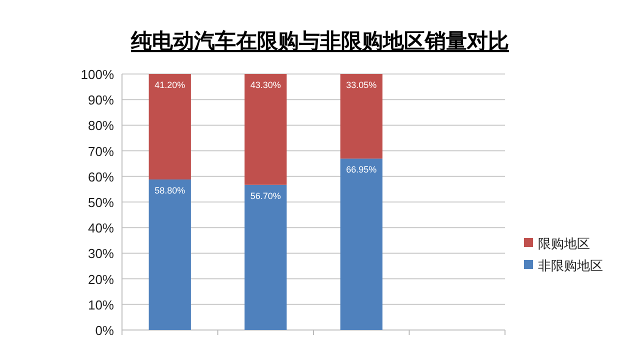  I want to click on y-tick-label: 70%, so click(101, 151).